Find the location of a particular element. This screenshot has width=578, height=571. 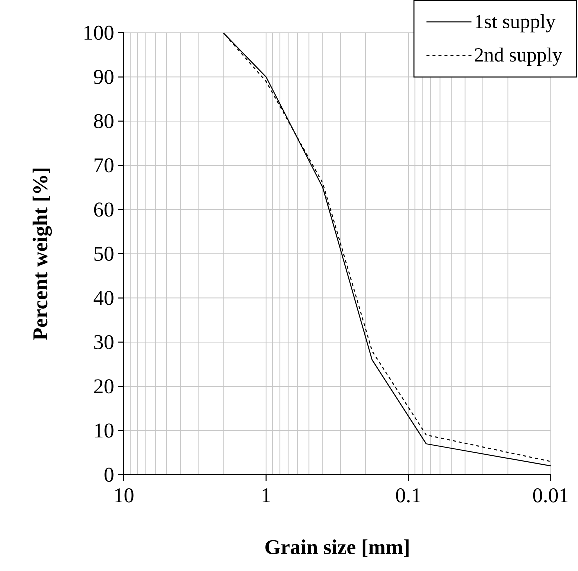

x-tick-label: 1 is located at coordinates (266, 495).